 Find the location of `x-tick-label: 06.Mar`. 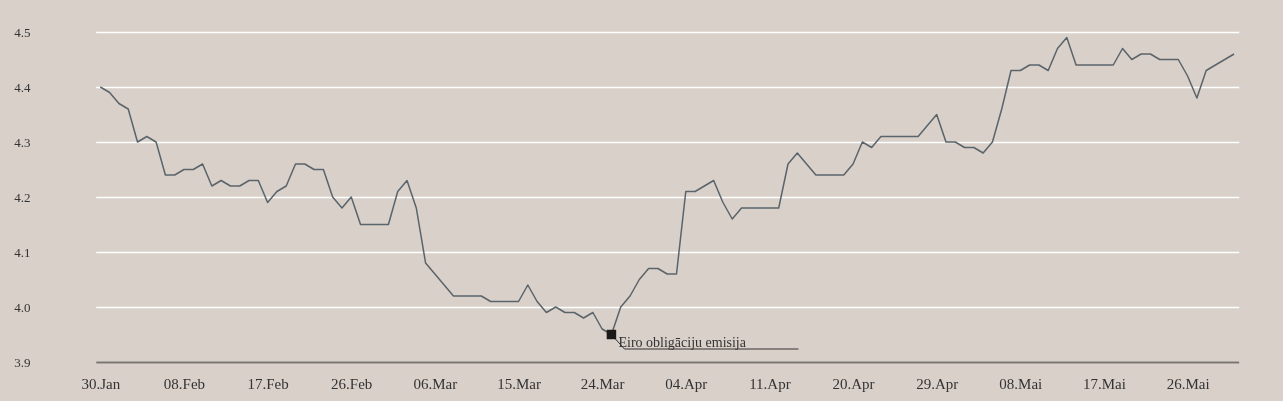

x-tick-label: 06.Mar is located at coordinates (435, 383).